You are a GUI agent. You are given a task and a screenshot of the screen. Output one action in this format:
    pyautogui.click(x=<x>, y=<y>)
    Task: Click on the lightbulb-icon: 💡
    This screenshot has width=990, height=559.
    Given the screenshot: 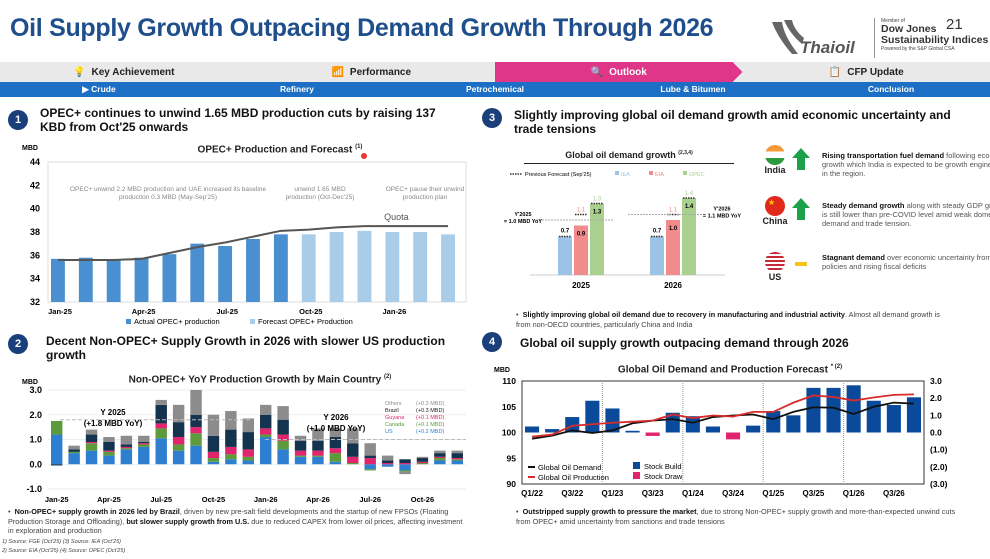 What is the action you would take?
    pyautogui.click(x=79, y=72)
    